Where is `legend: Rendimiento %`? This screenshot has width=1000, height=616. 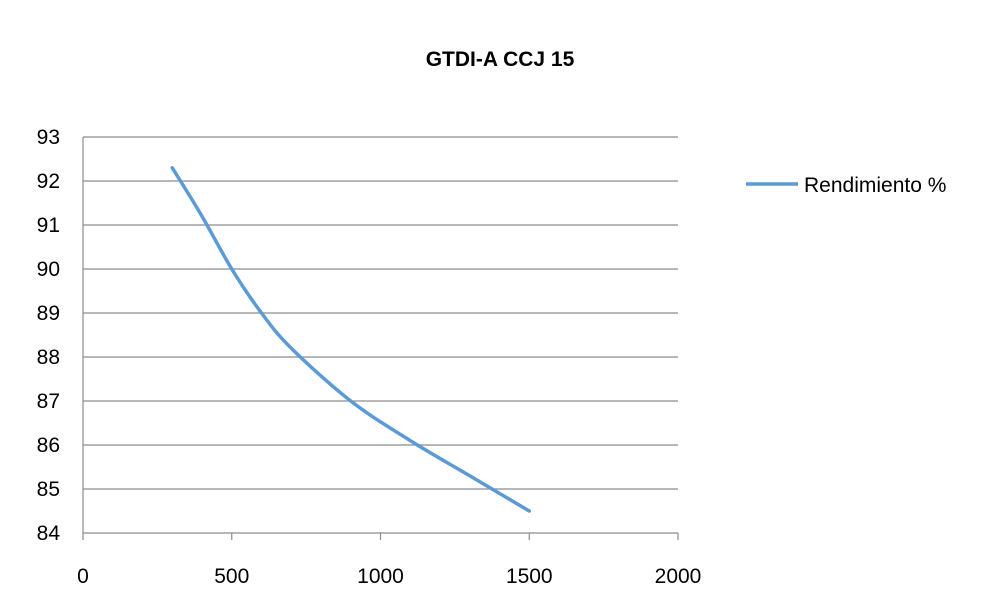 legend: Rendimiento % is located at coordinates (846, 185).